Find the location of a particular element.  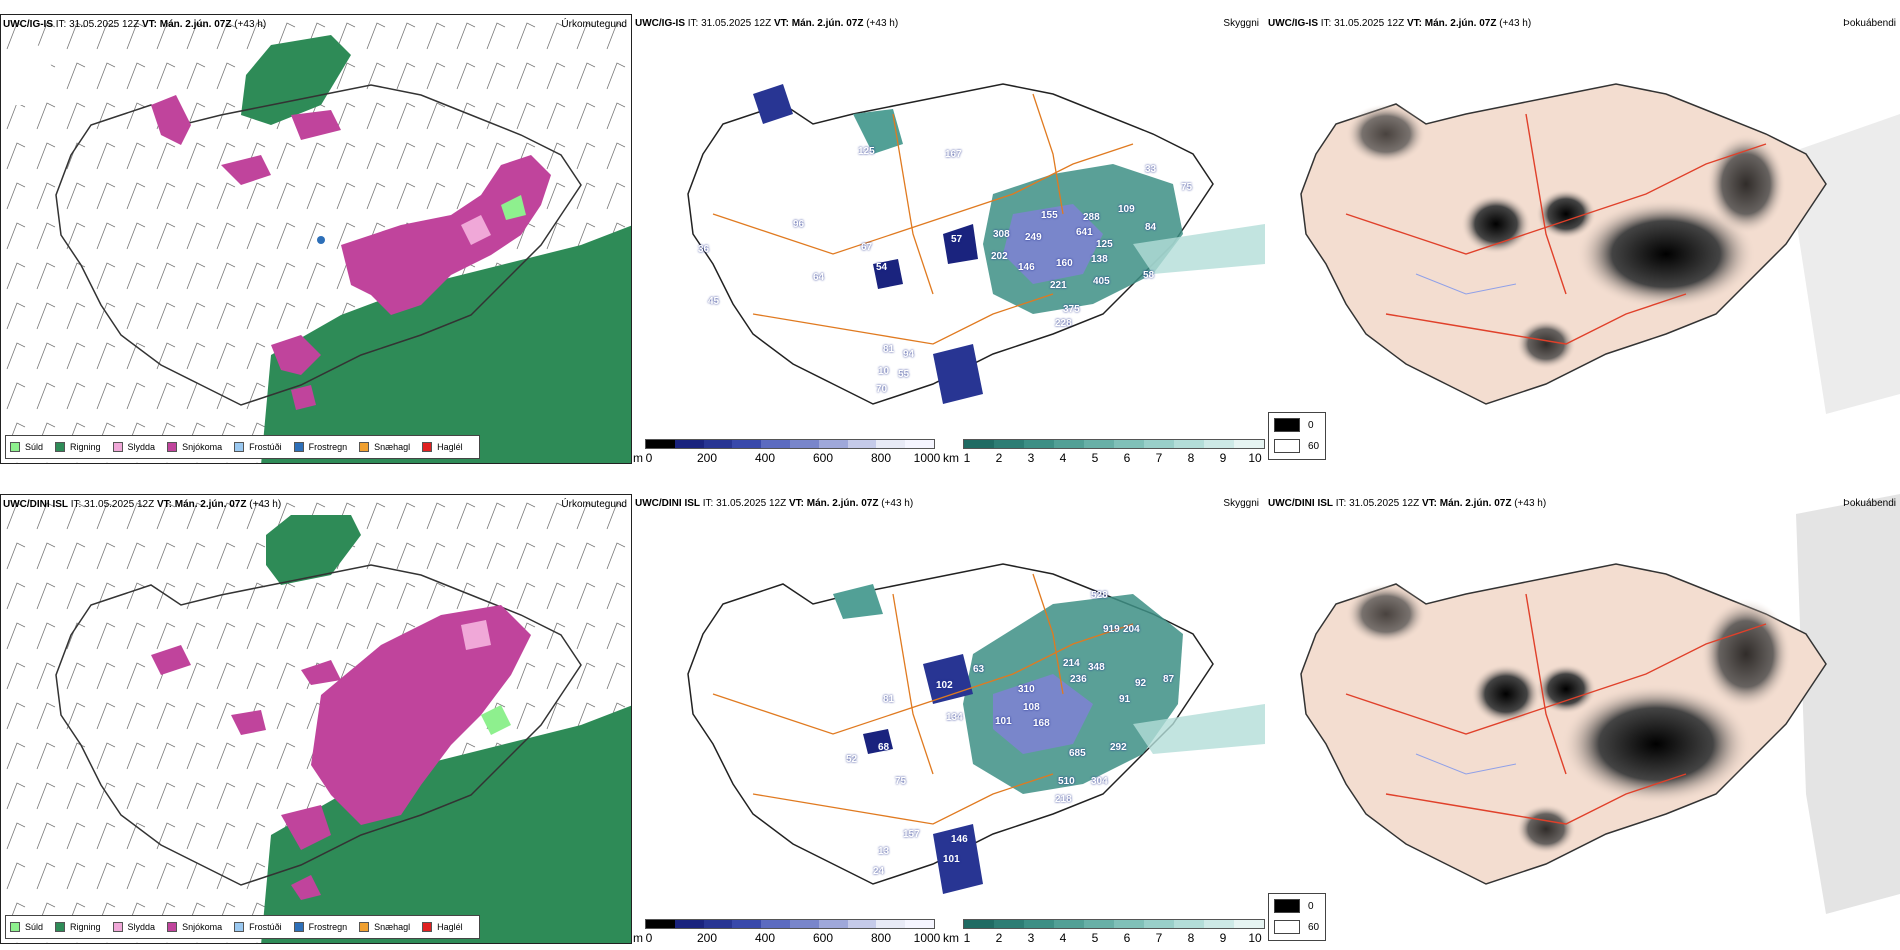

fog-legend: 0 60 is located at coordinates (1297, 917).